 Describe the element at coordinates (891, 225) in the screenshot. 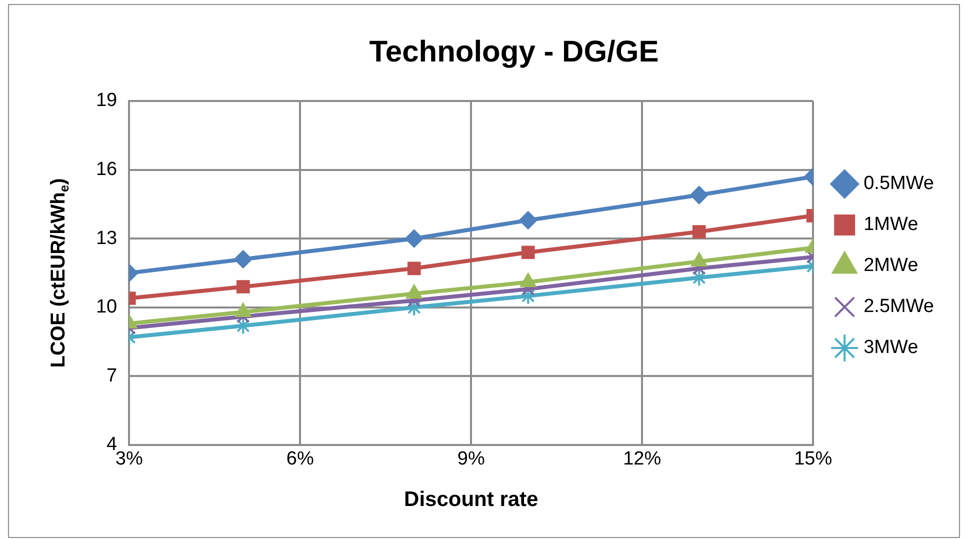

I see `legend-label: 1MWe` at that location.